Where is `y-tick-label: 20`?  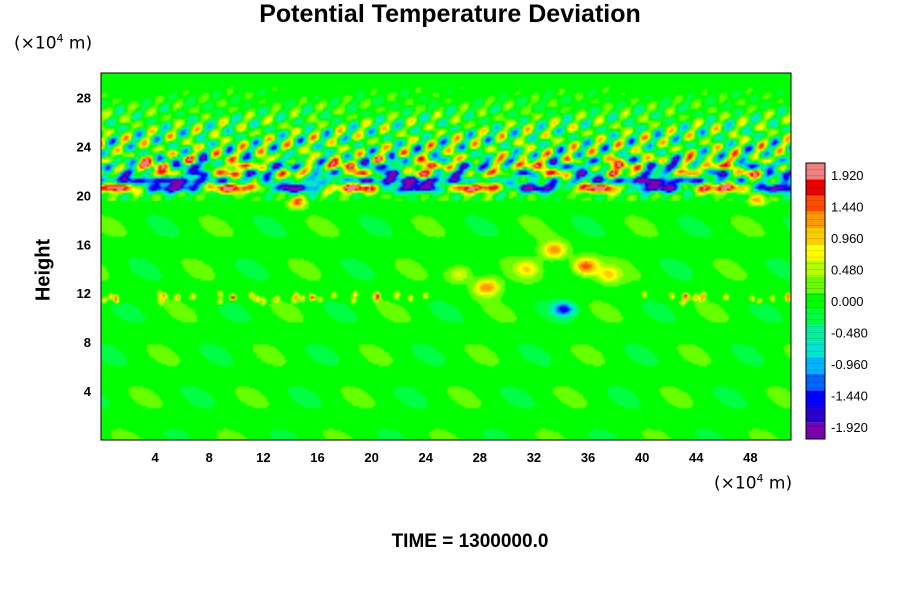 y-tick-label: 20 is located at coordinates (84, 195).